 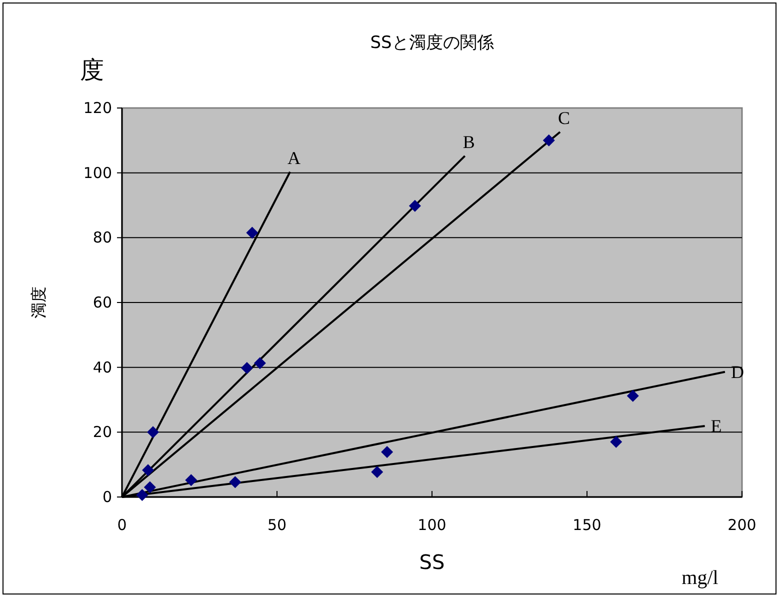 I want to click on x-tick-label: 100, so click(x=432, y=525).